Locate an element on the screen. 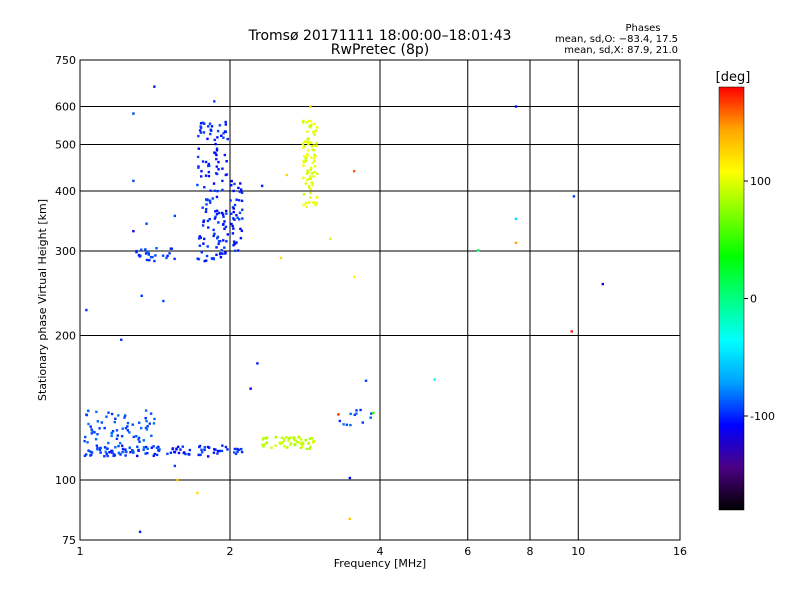 The width and height of the screenshot is (800, 600). x-tick-label: 4 is located at coordinates (380, 551).